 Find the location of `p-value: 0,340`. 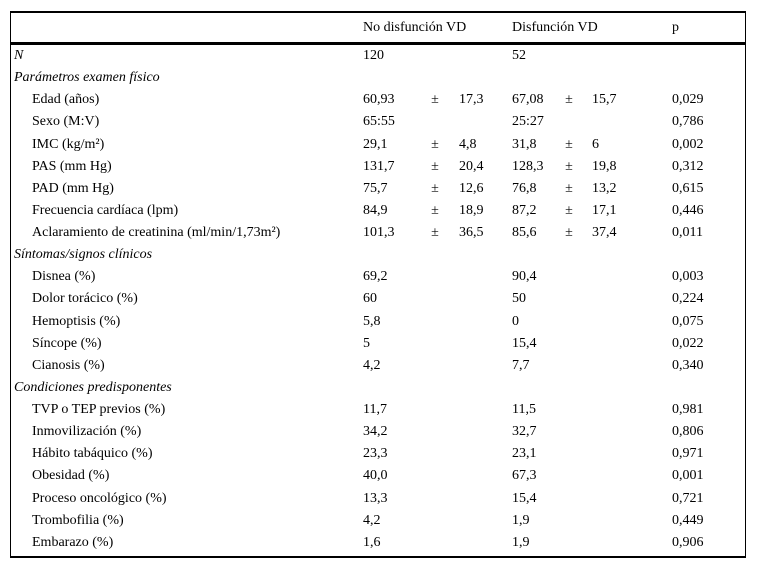

p-value: 0,340 is located at coordinates (688, 365).